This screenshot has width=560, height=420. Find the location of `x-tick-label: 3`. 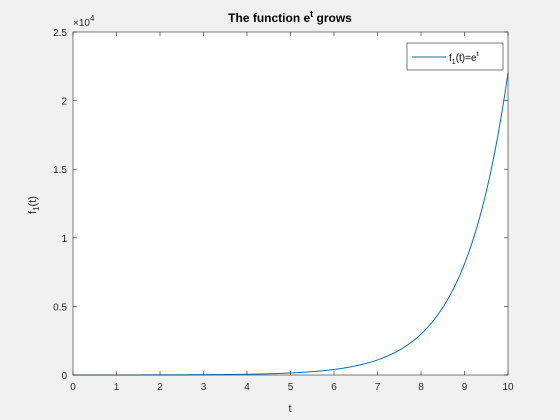

x-tick-label: 3 is located at coordinates (204, 387).